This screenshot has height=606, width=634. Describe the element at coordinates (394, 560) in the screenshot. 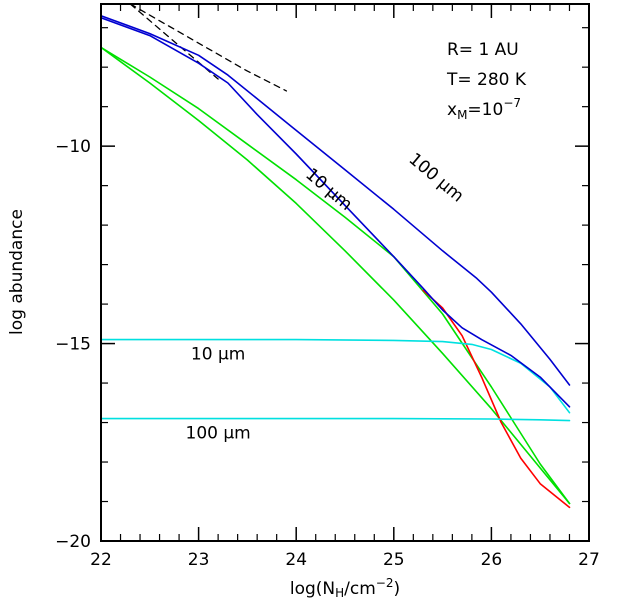

I see `x-tick-label: 25` at that location.